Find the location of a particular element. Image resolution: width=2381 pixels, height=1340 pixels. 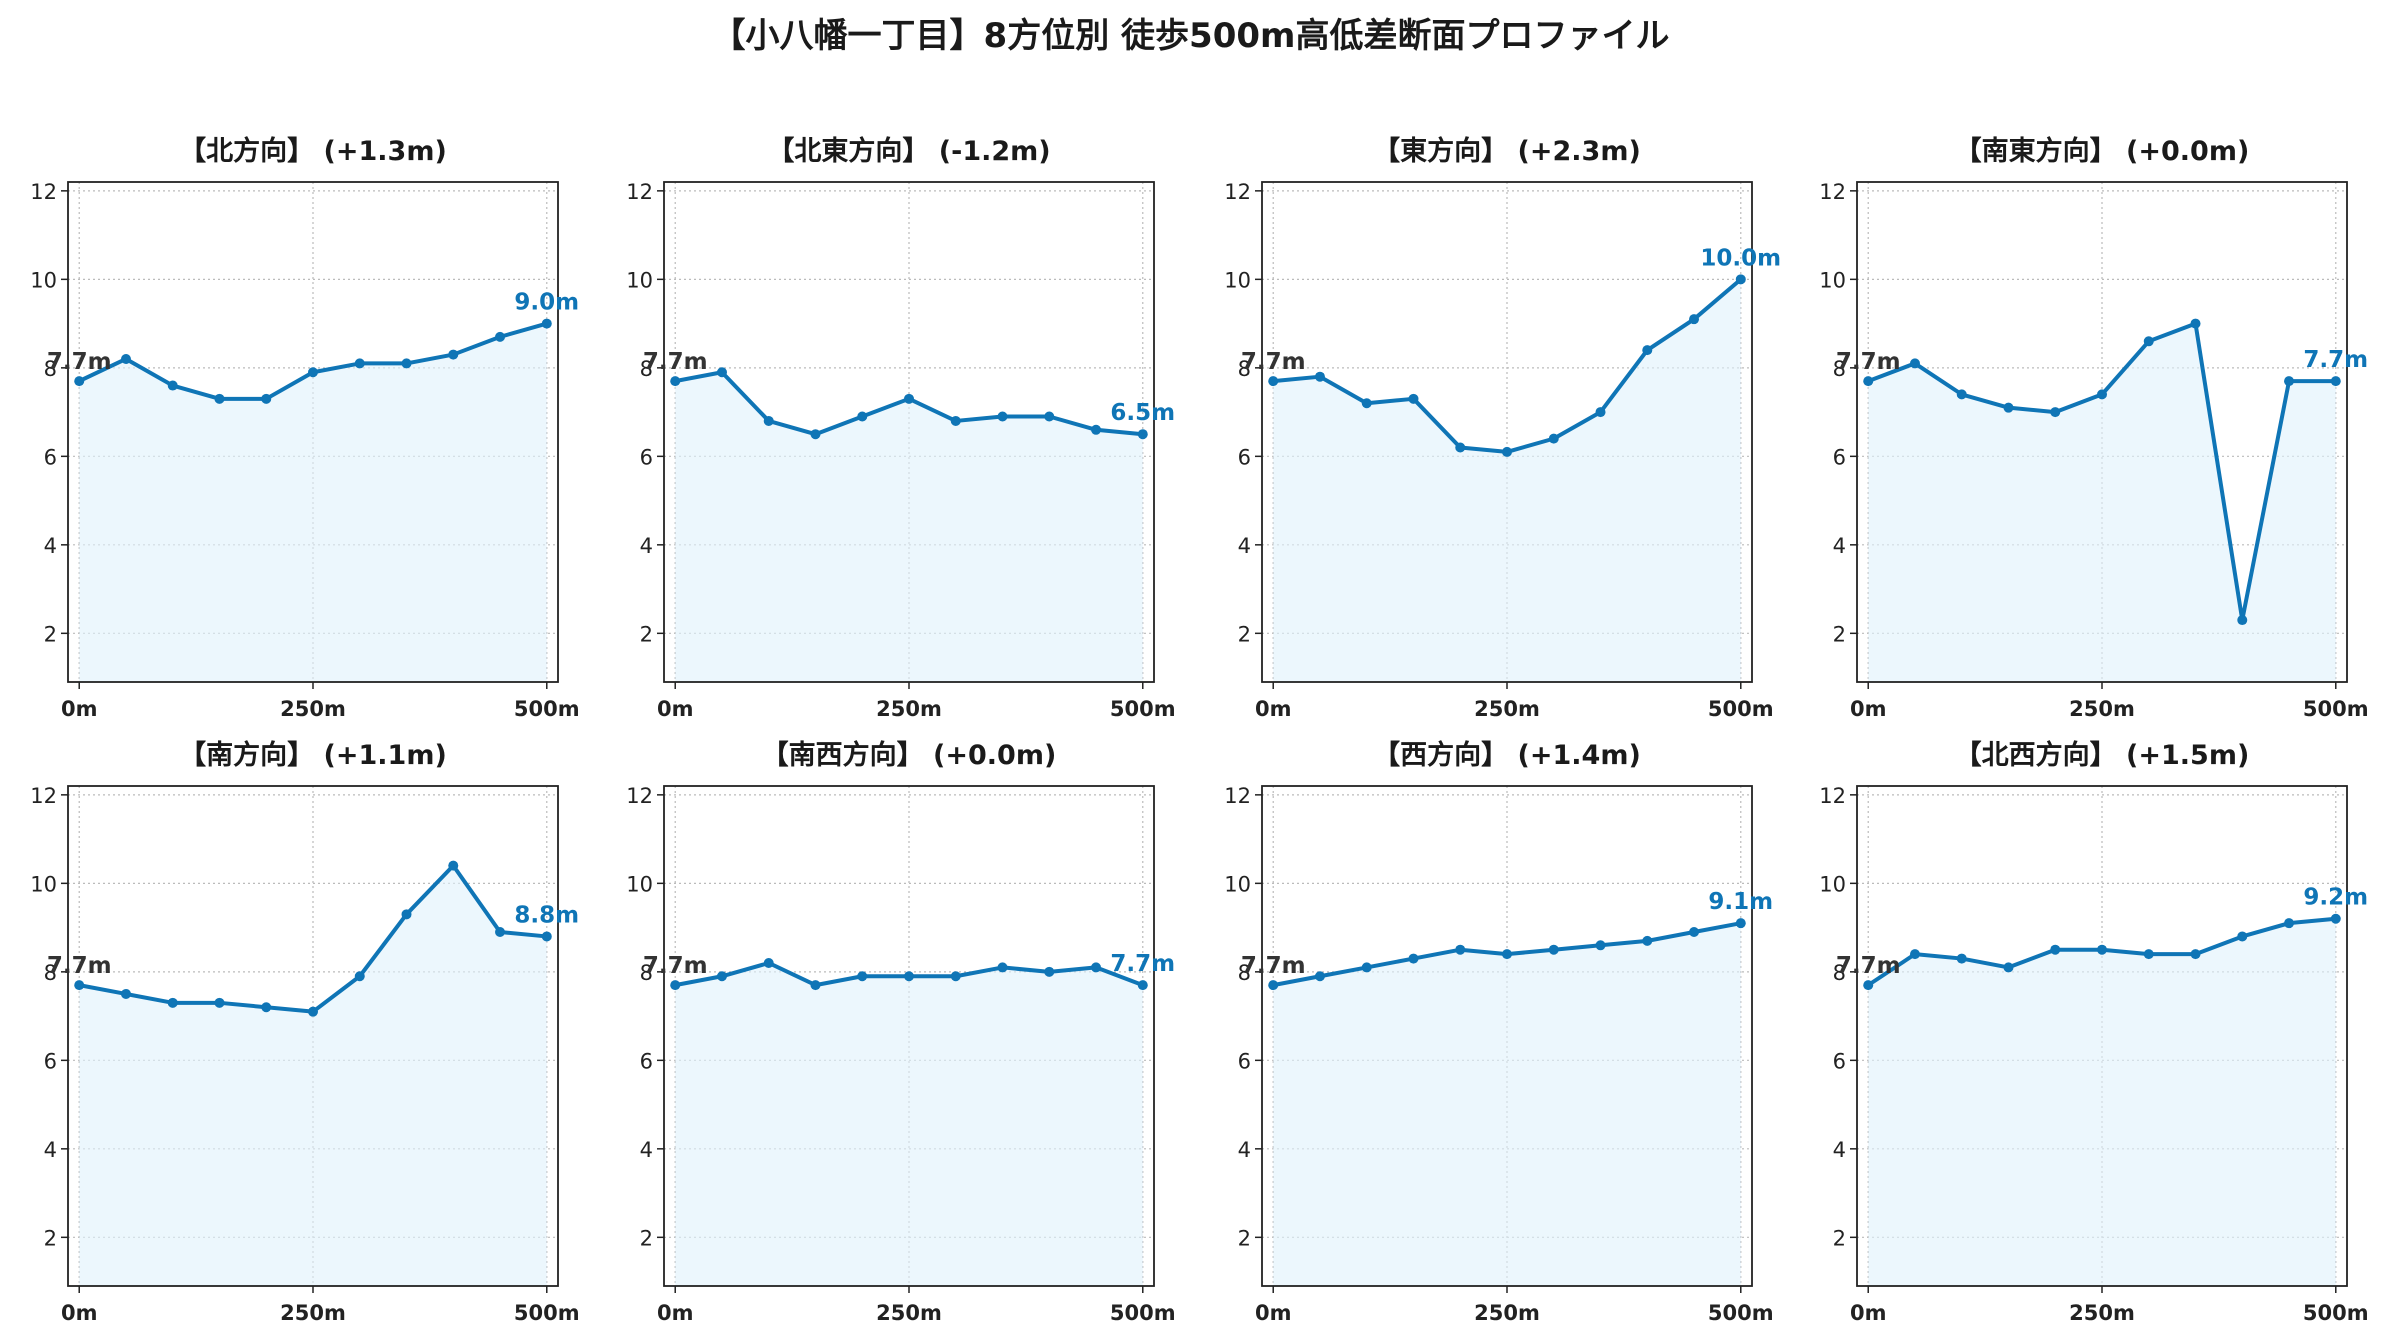

end-value-label: 9.1m is located at coordinates (1740, 902).